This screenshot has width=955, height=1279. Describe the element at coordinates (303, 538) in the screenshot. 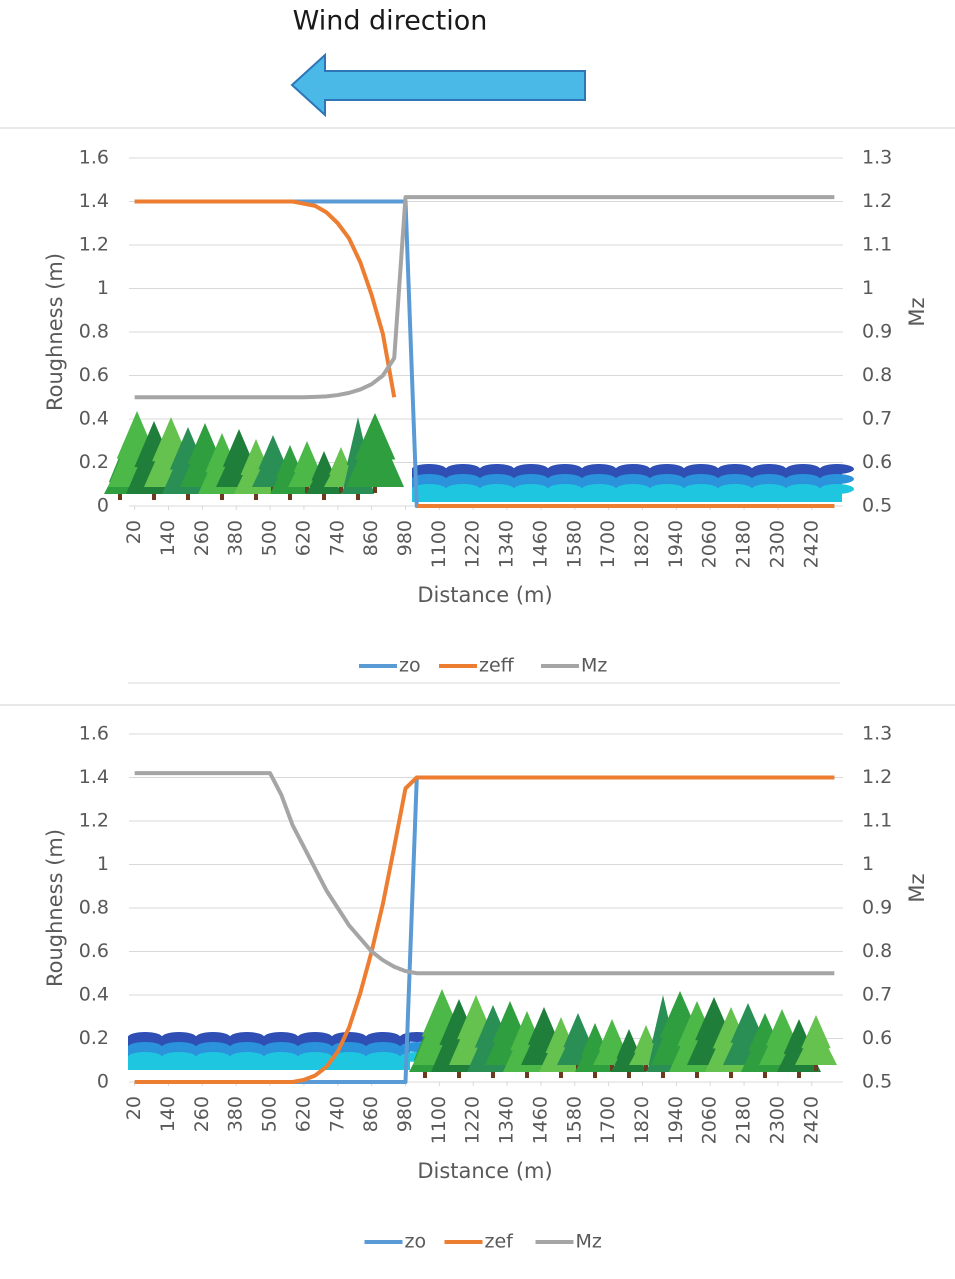

I see `x-tick-label: 620` at that location.